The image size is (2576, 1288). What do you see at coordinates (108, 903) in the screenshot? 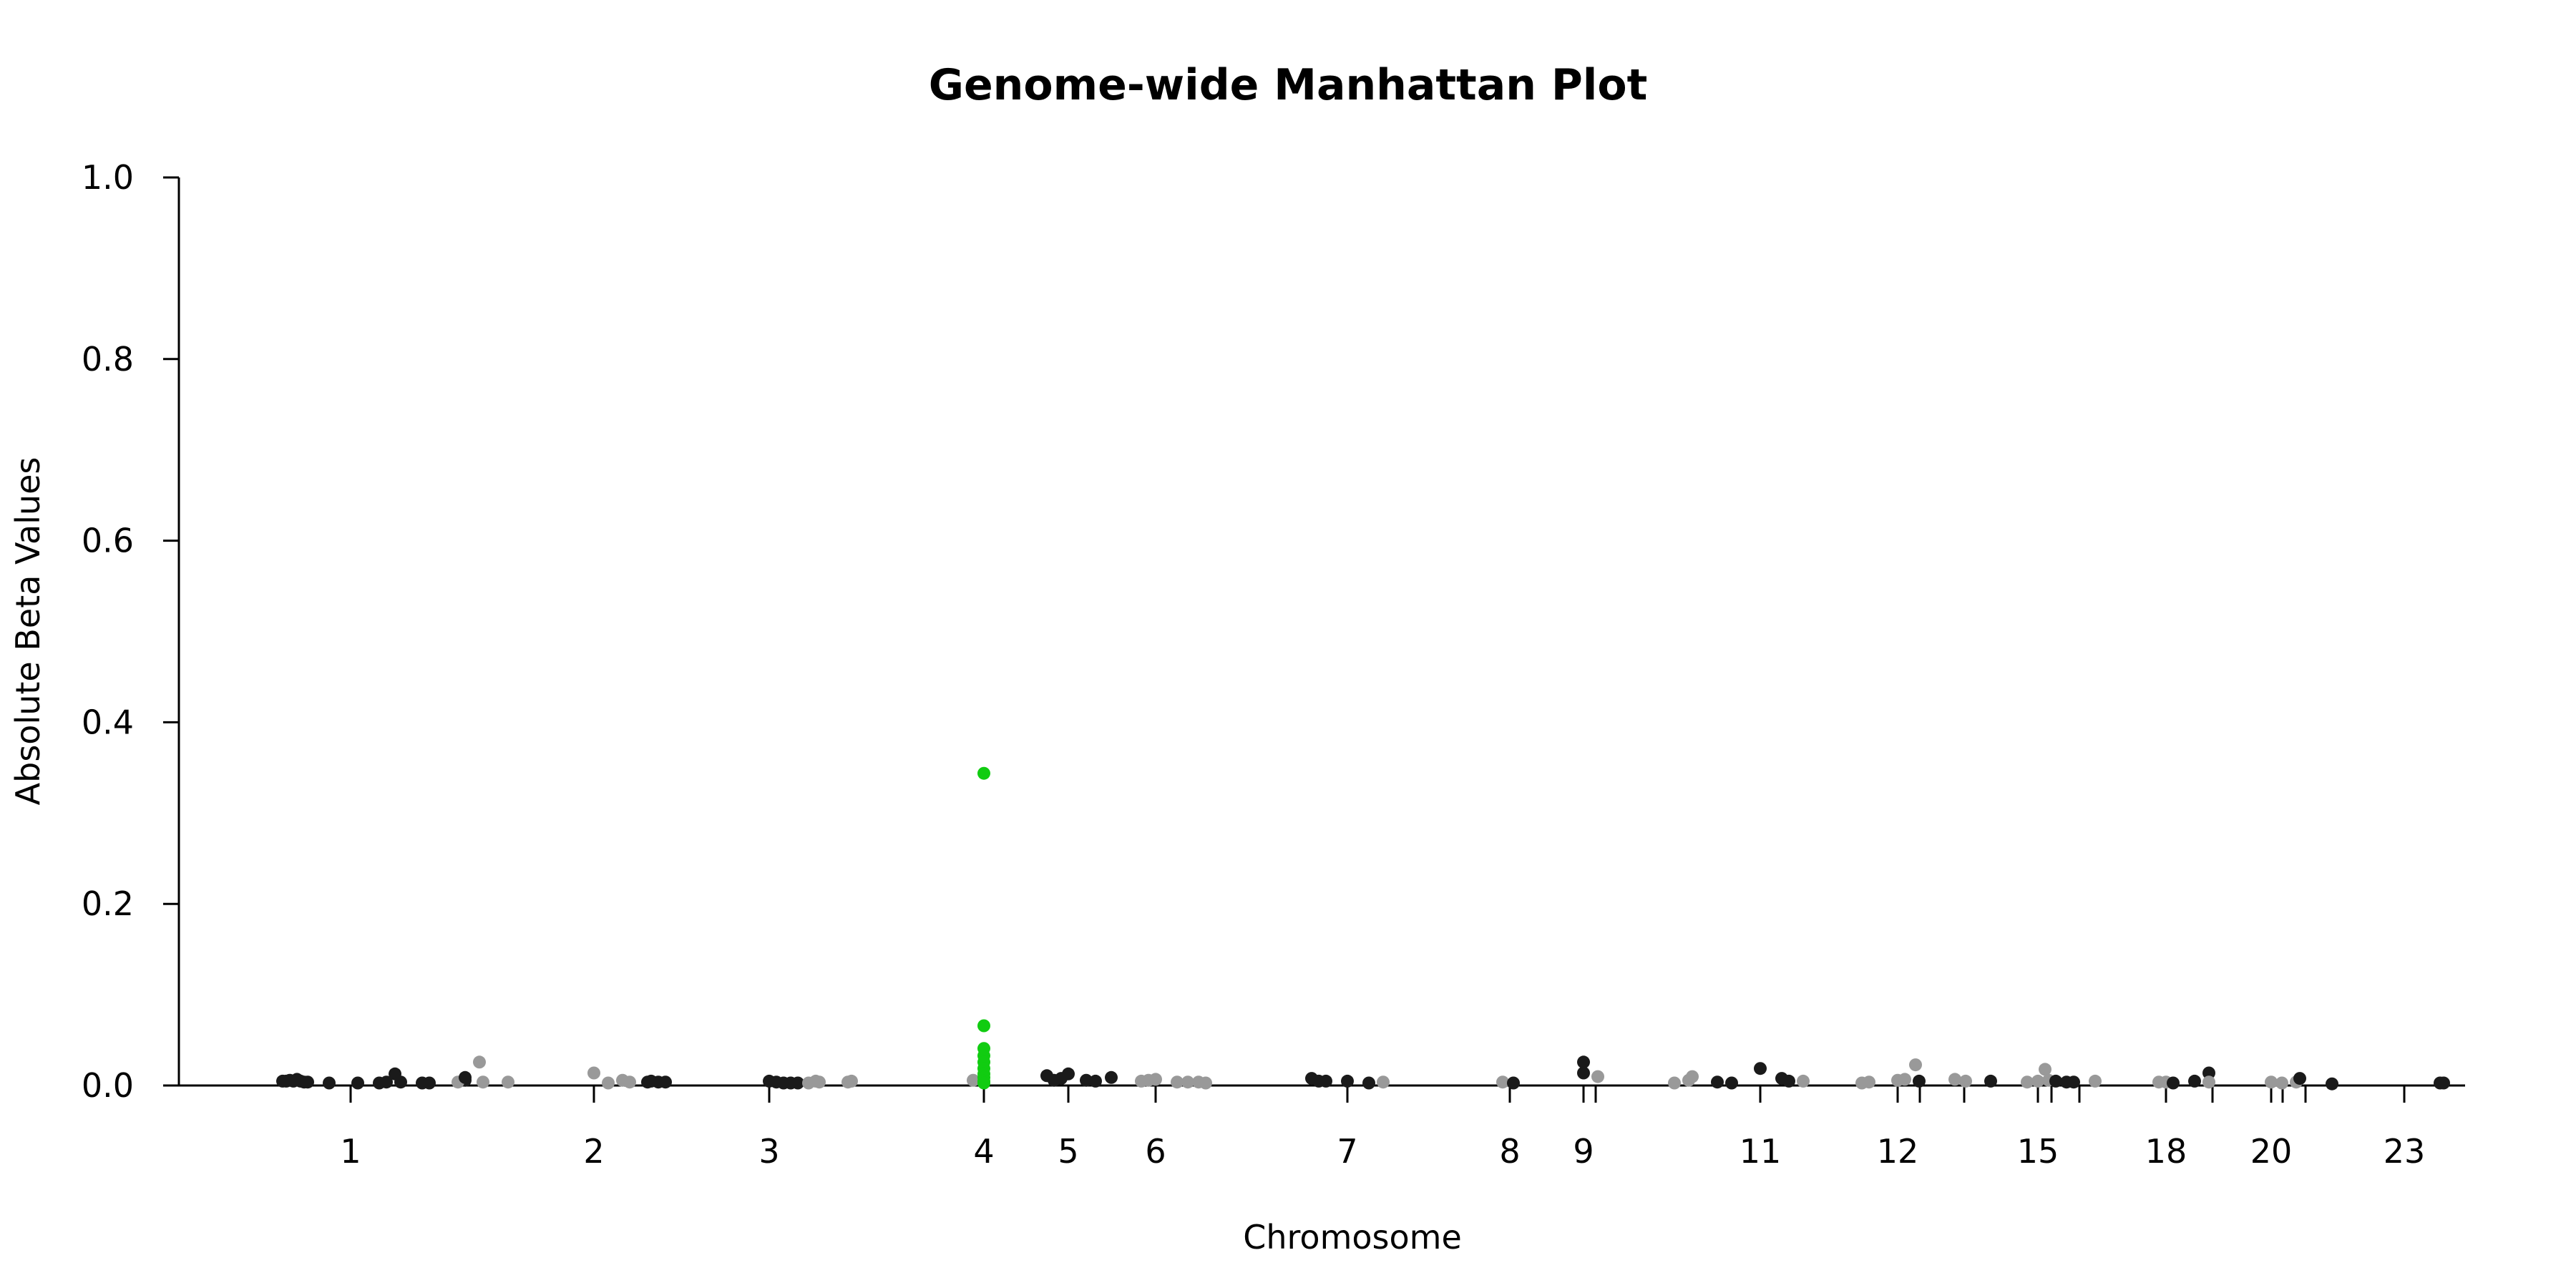
I see `y-tick-label: 0.2` at bounding box center [108, 903].